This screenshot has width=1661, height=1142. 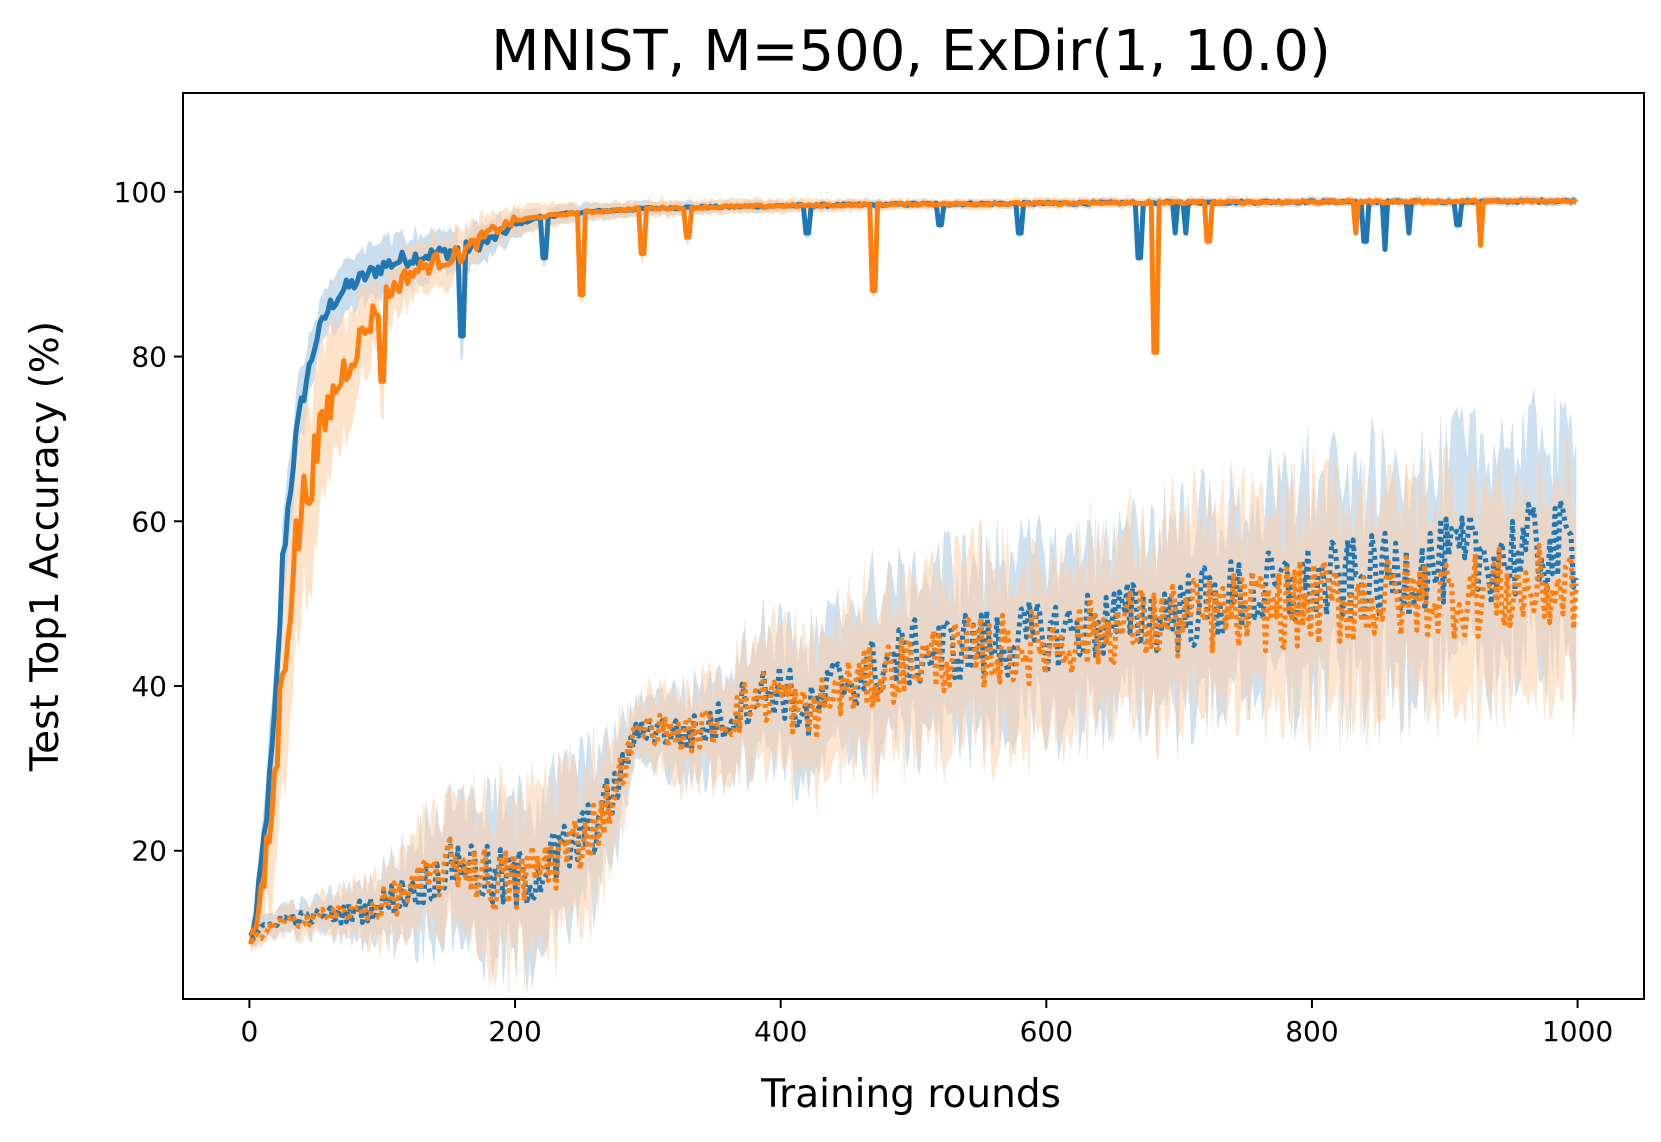 What do you see at coordinates (1311, 1031) in the screenshot?
I see `x-tick-label-4: 800` at bounding box center [1311, 1031].